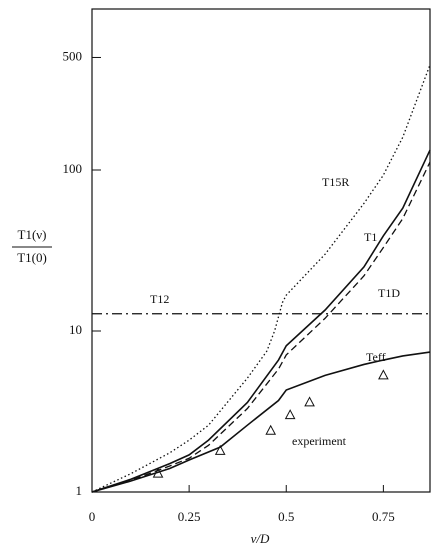  What do you see at coordinates (189, 516) in the screenshot?
I see `x-tick-label: 0.25` at bounding box center [189, 516].